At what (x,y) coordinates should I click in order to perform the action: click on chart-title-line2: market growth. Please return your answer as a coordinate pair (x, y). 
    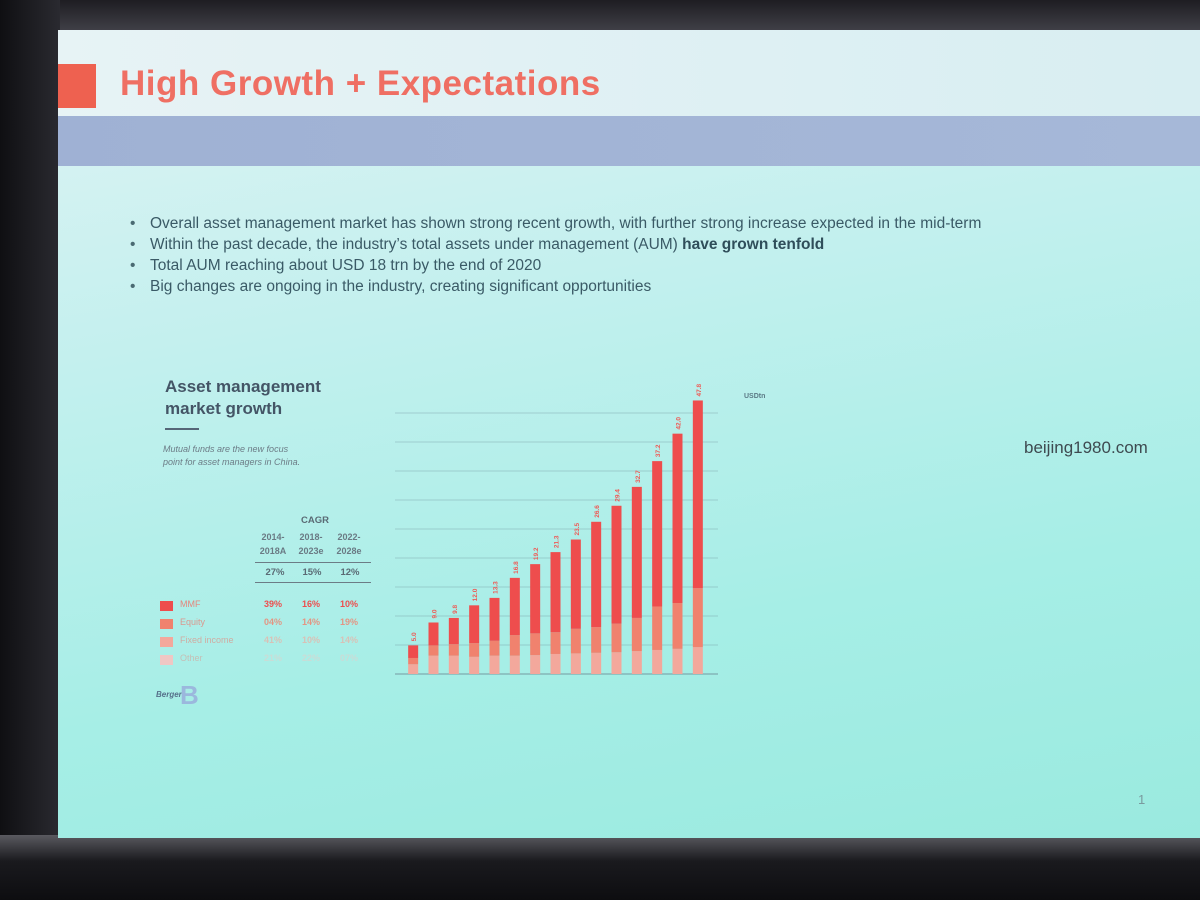
    Looking at the image, I should click on (224, 408).